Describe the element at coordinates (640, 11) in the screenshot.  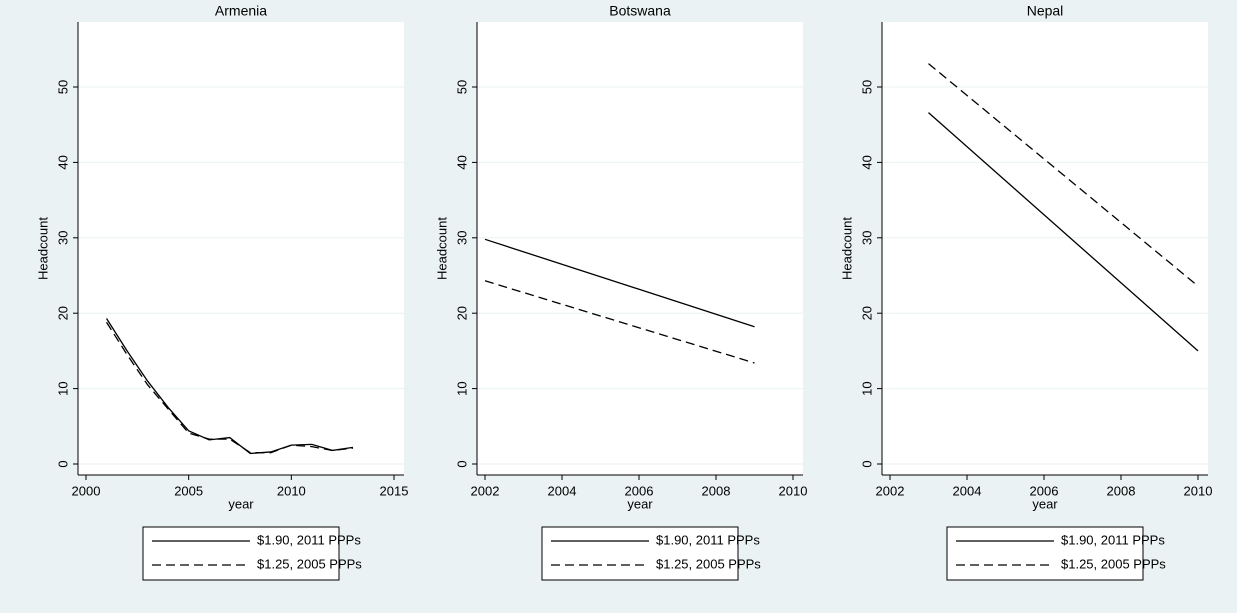
I see `subplot-title: Botswana` at that location.